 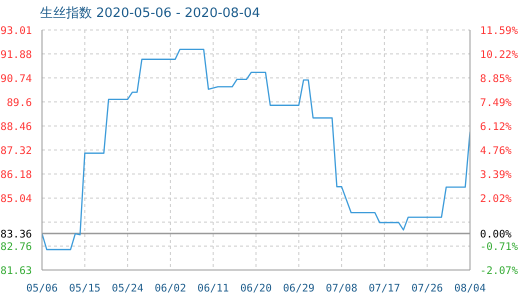 What do you see at coordinates (427, 288) in the screenshot?
I see `x-tick-label: 07/26` at bounding box center [427, 288].